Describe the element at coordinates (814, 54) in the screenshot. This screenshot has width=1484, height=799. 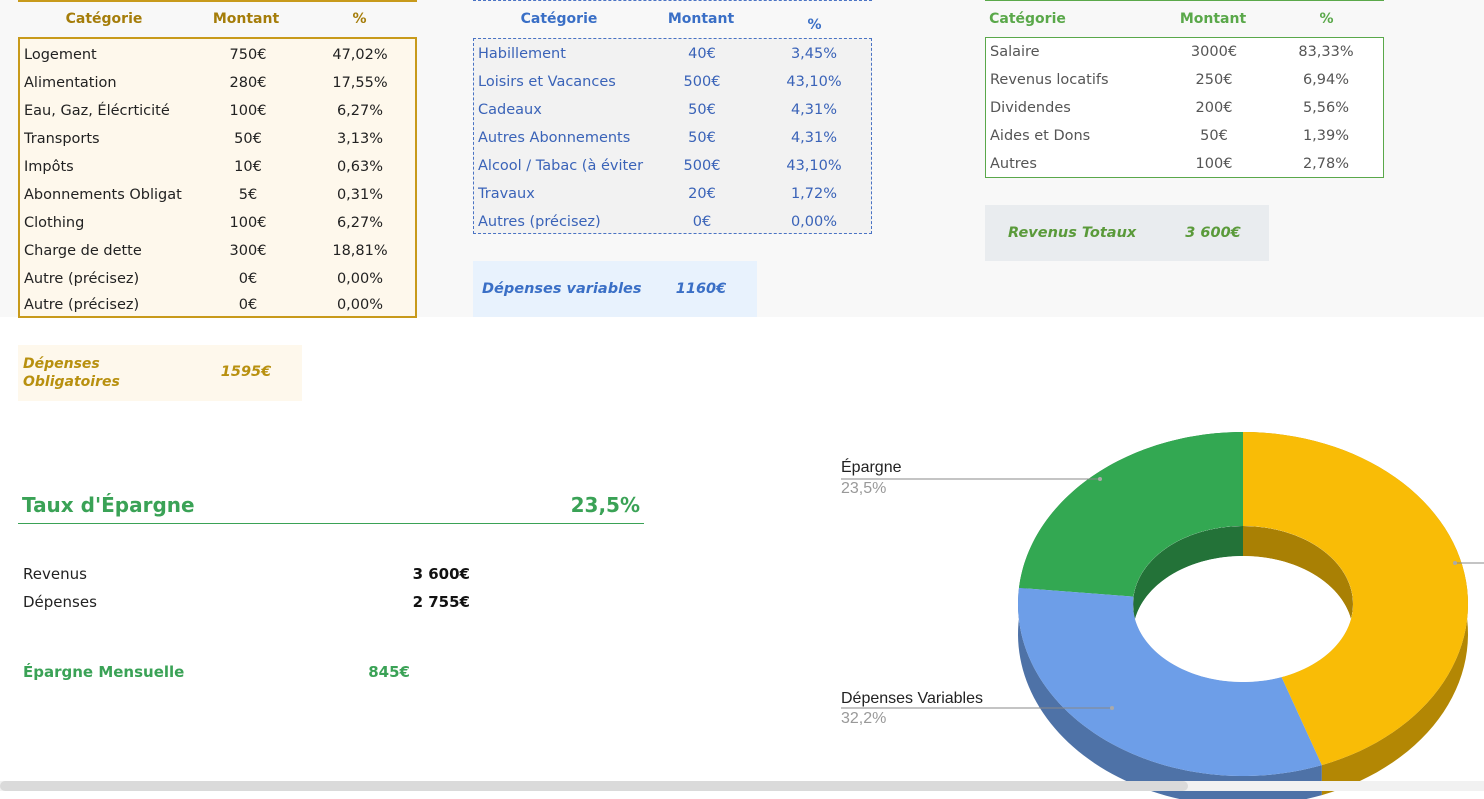
I see `row-pct: 3,45%` at that location.